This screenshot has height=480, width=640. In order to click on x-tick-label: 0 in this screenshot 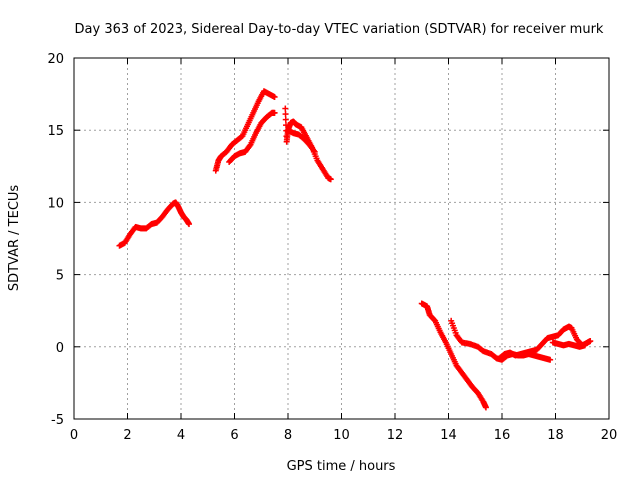, I will do `click(74, 435)`.